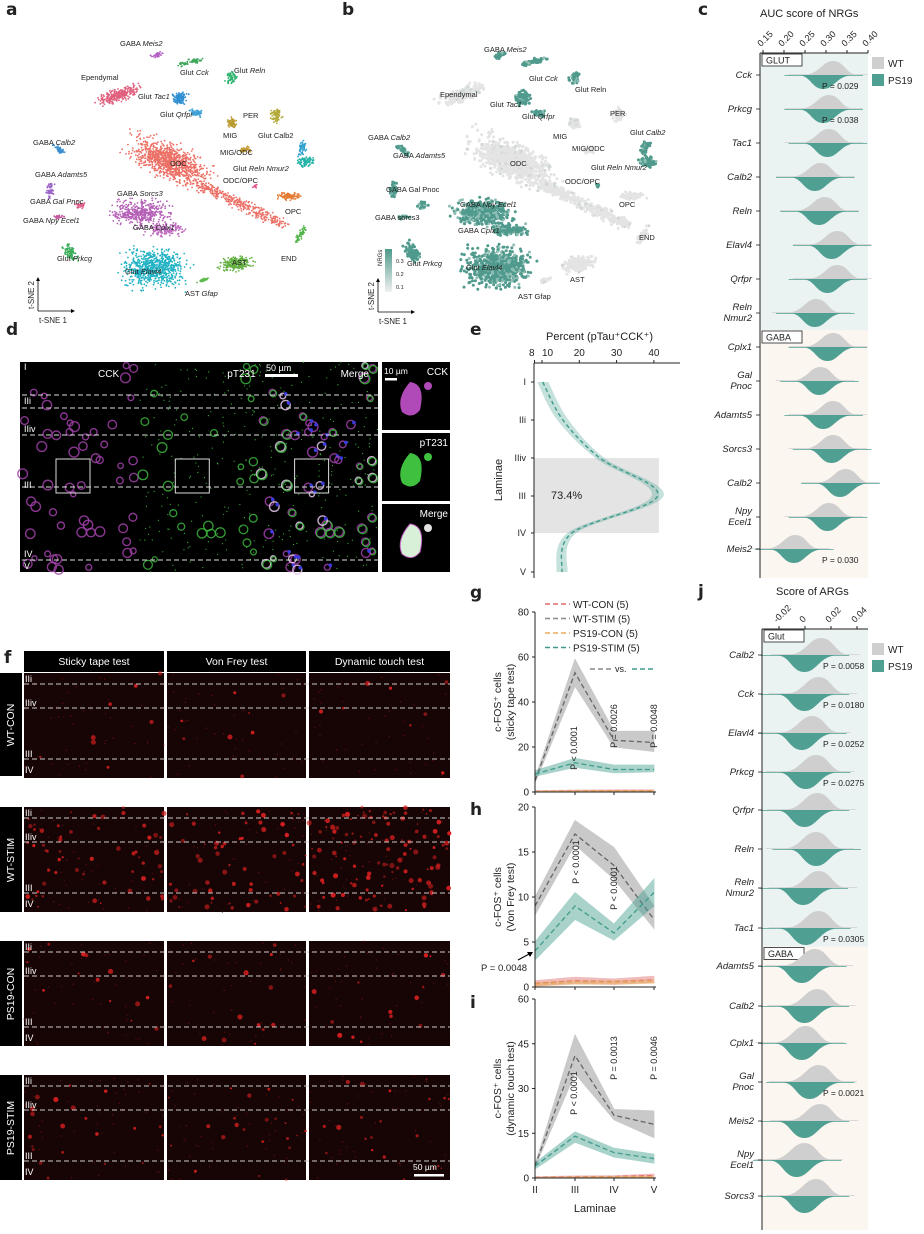 This screenshot has width=924, height=1234. Describe the element at coordinates (143, 271) in the screenshot. I see `cluster-label: Glut Elavl4` at that location.